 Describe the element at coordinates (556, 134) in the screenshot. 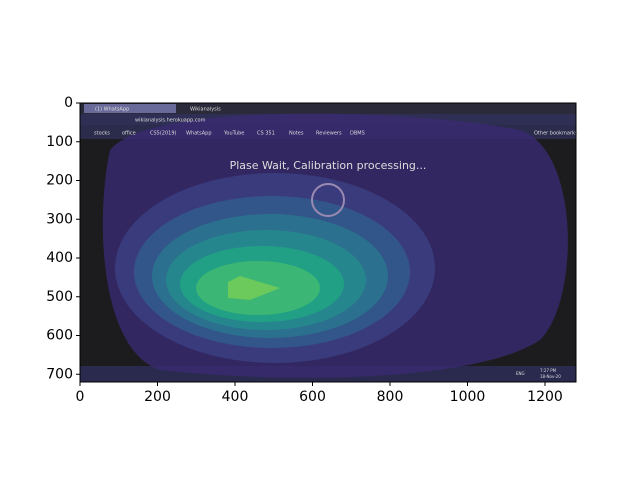

I see `bookmark: Other bookmarks` at that location.